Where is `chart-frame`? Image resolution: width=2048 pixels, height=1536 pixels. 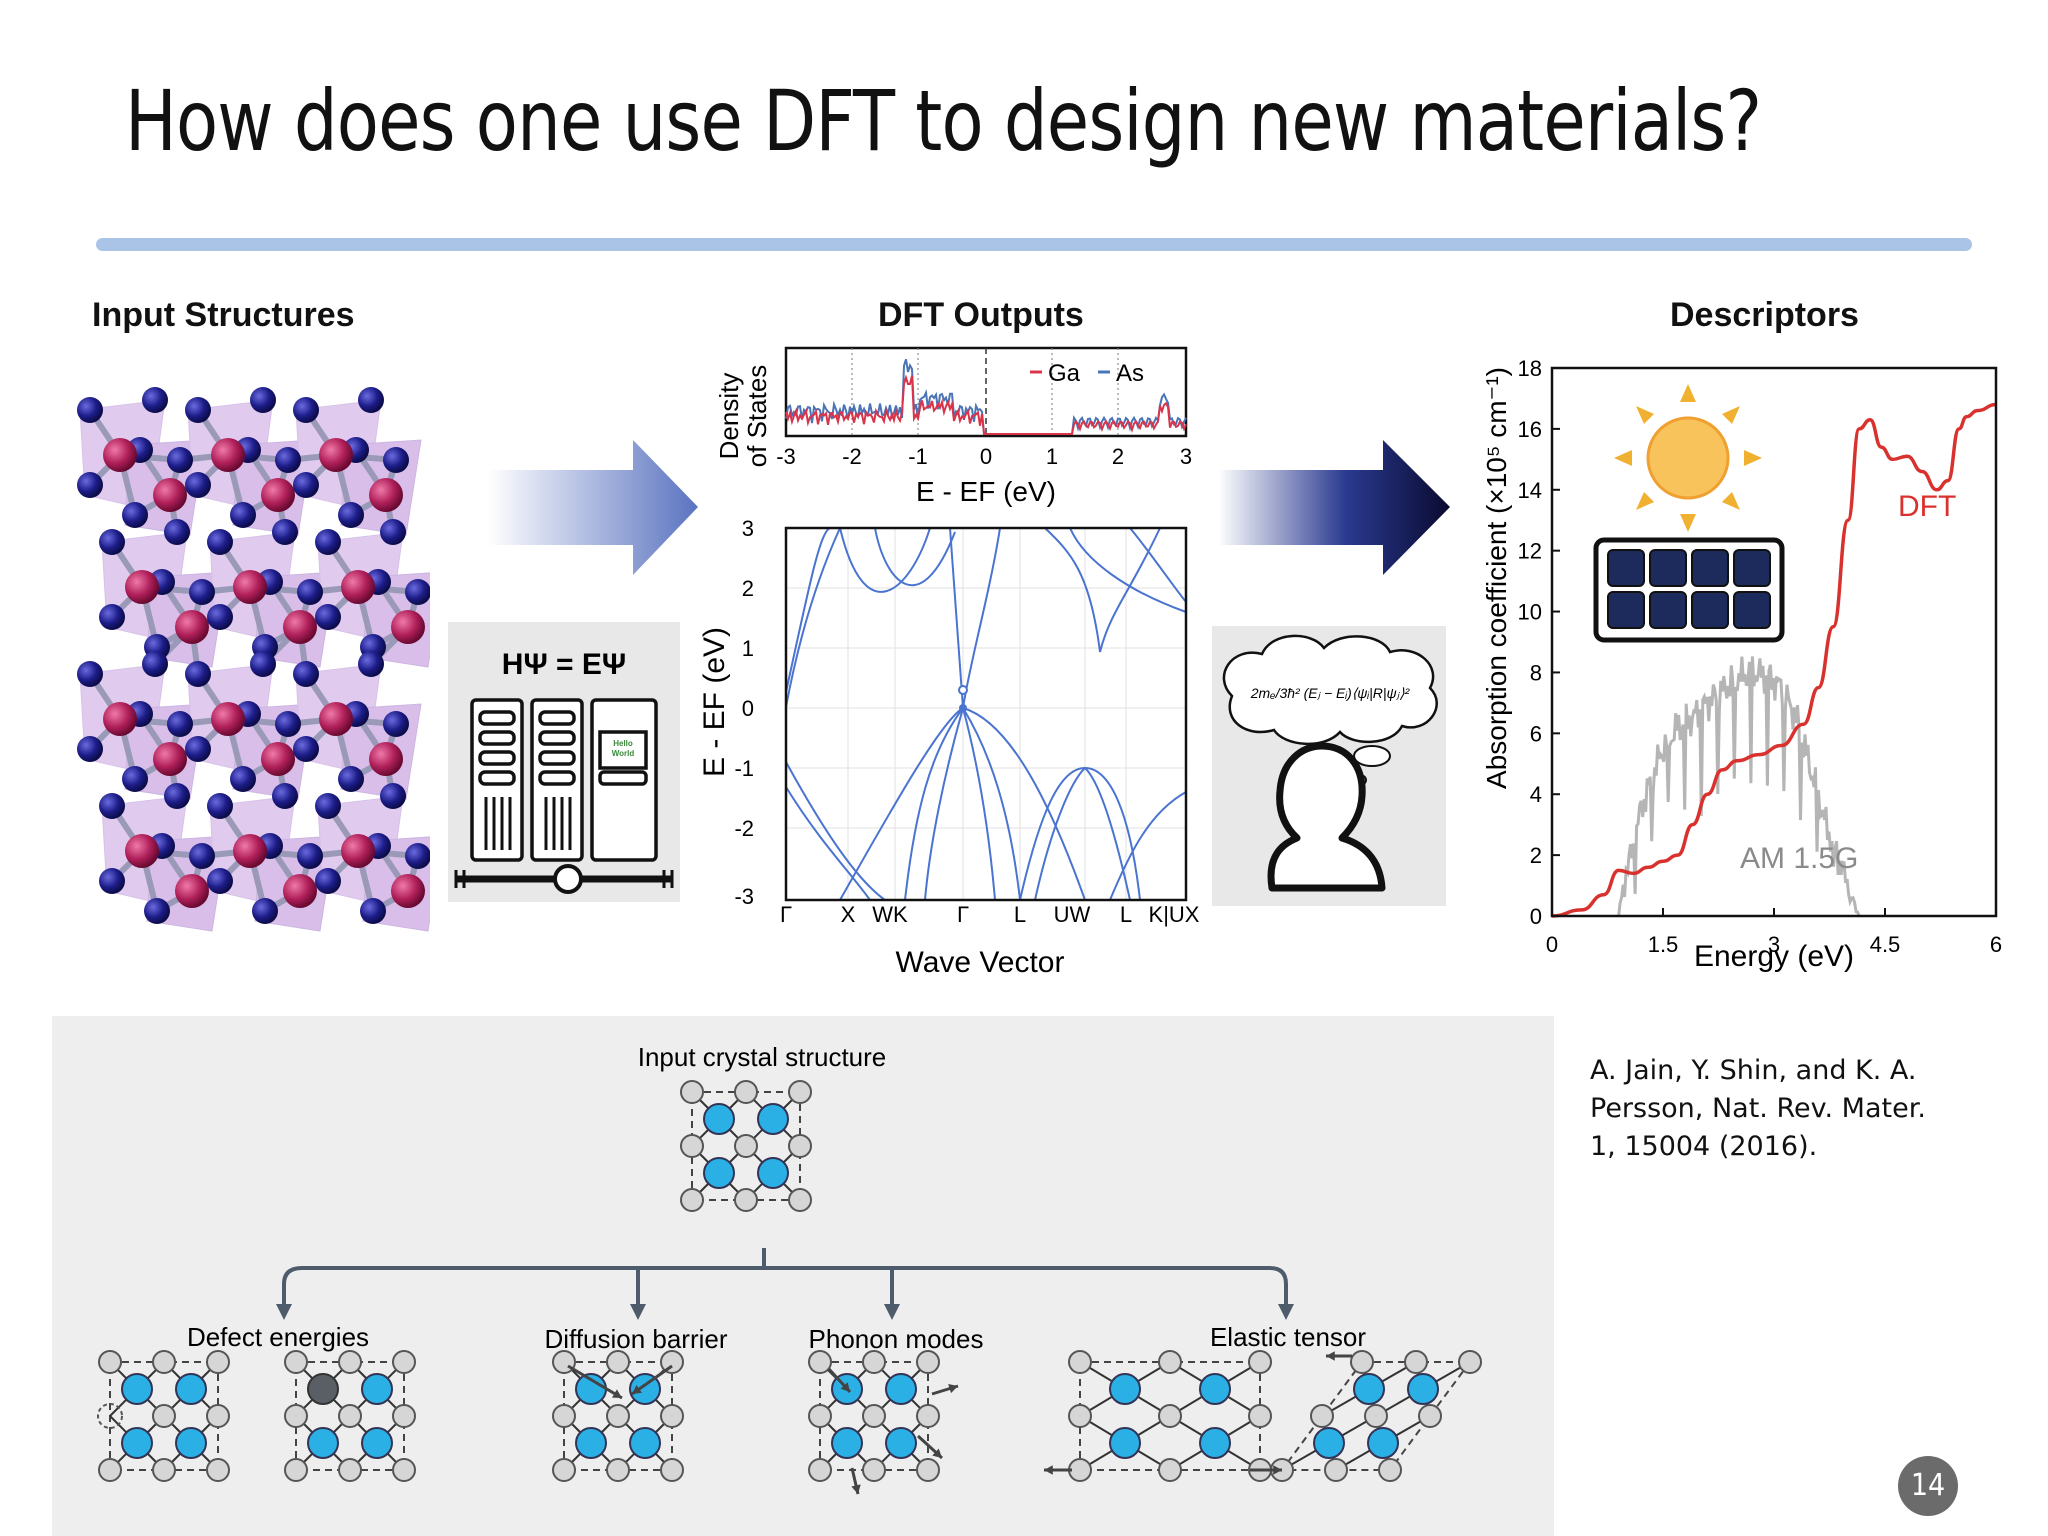 chart-frame is located at coordinates (1774, 642).